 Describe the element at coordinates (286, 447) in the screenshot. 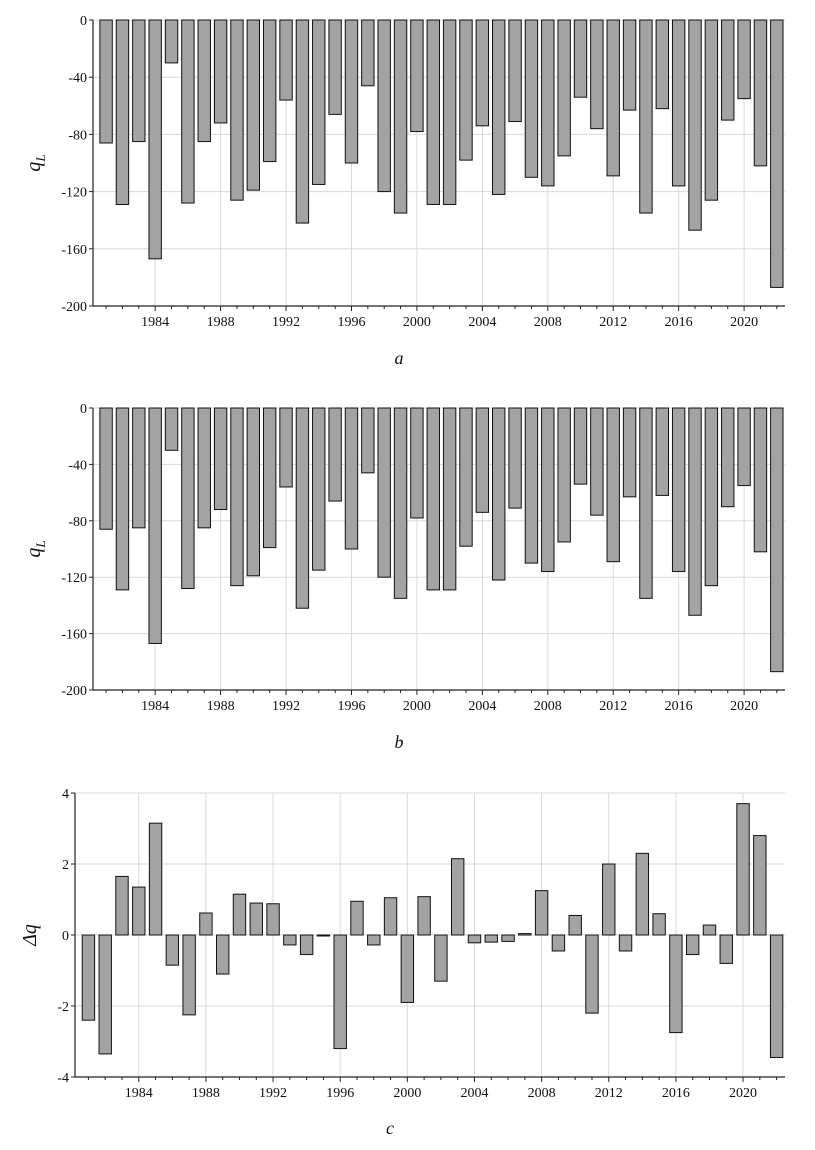

I see `bar-1992` at that location.